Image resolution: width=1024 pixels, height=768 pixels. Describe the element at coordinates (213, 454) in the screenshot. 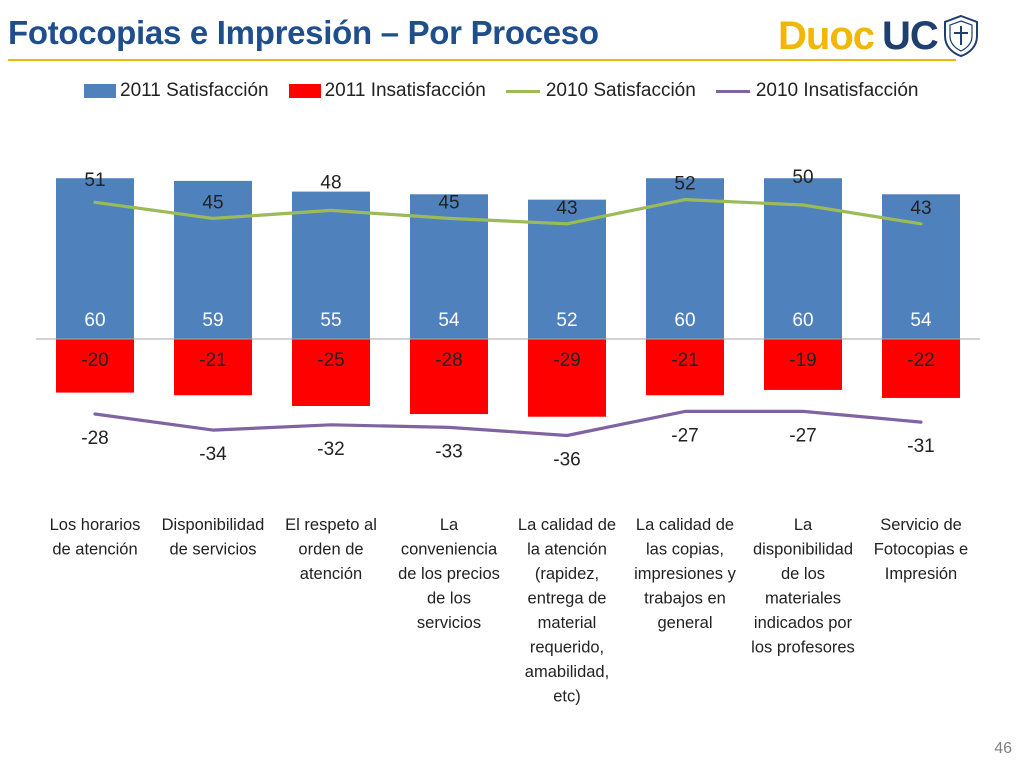

I see `data-label-2010-dissatisfaction: -34` at that location.